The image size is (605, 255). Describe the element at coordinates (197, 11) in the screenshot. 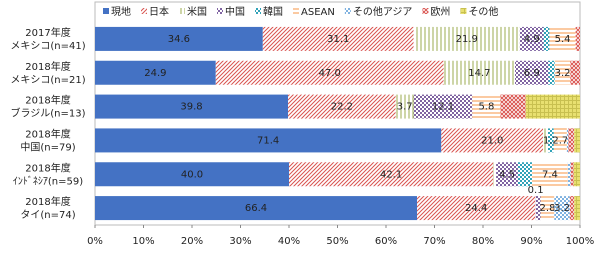

I see `legend-label: 米国` at that location.